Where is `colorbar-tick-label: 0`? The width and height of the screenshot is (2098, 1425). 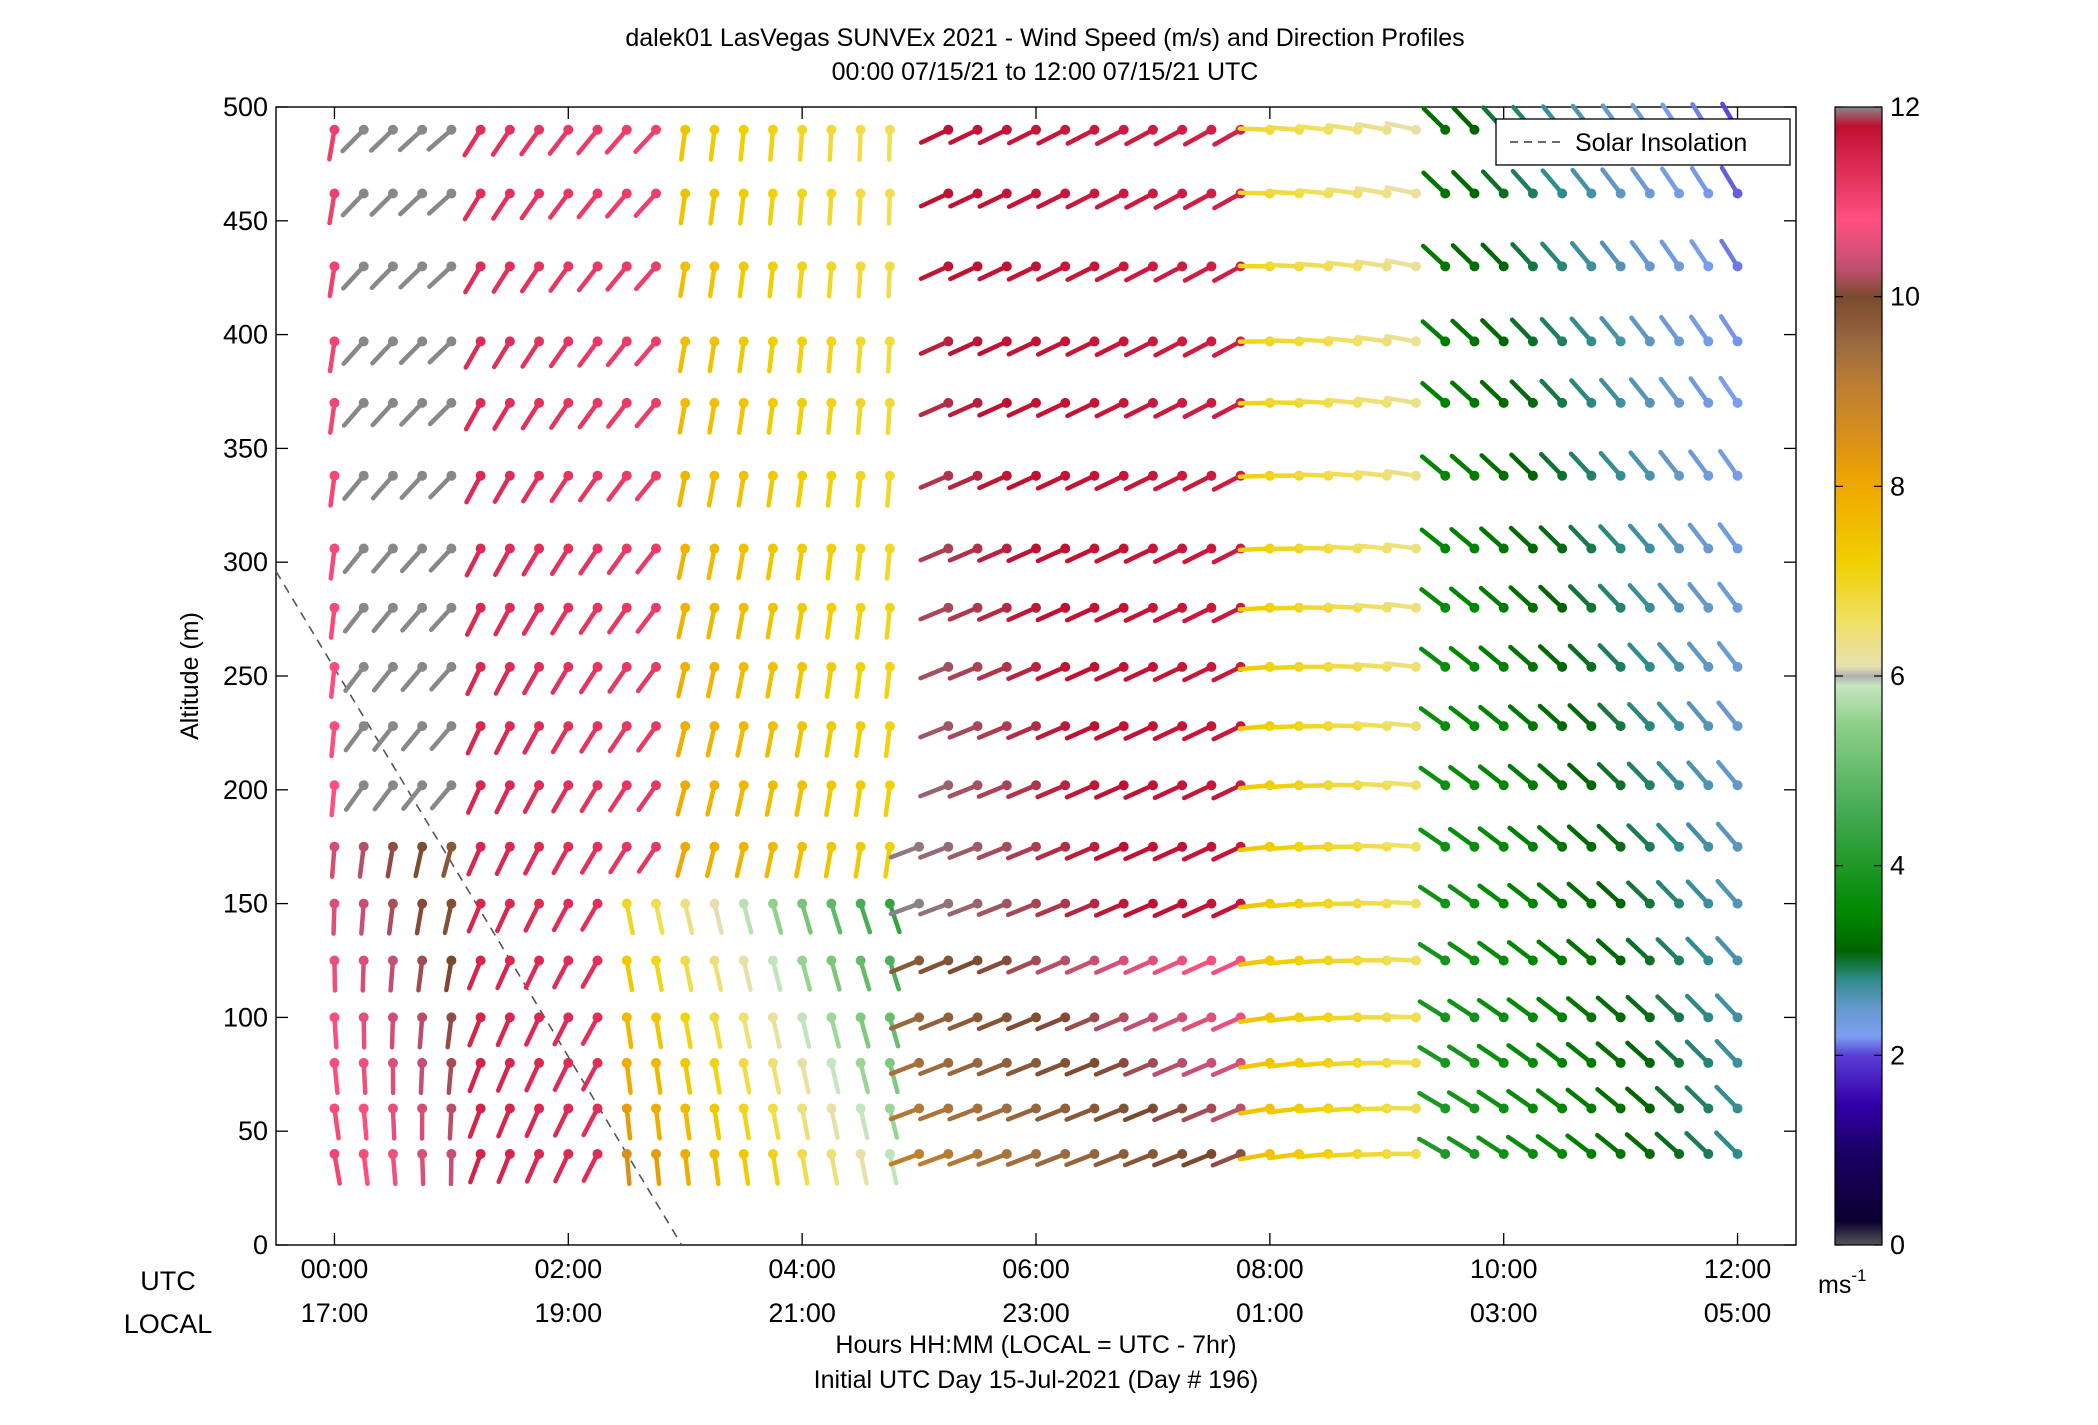 colorbar-tick-label: 0 is located at coordinates (1897, 1245).